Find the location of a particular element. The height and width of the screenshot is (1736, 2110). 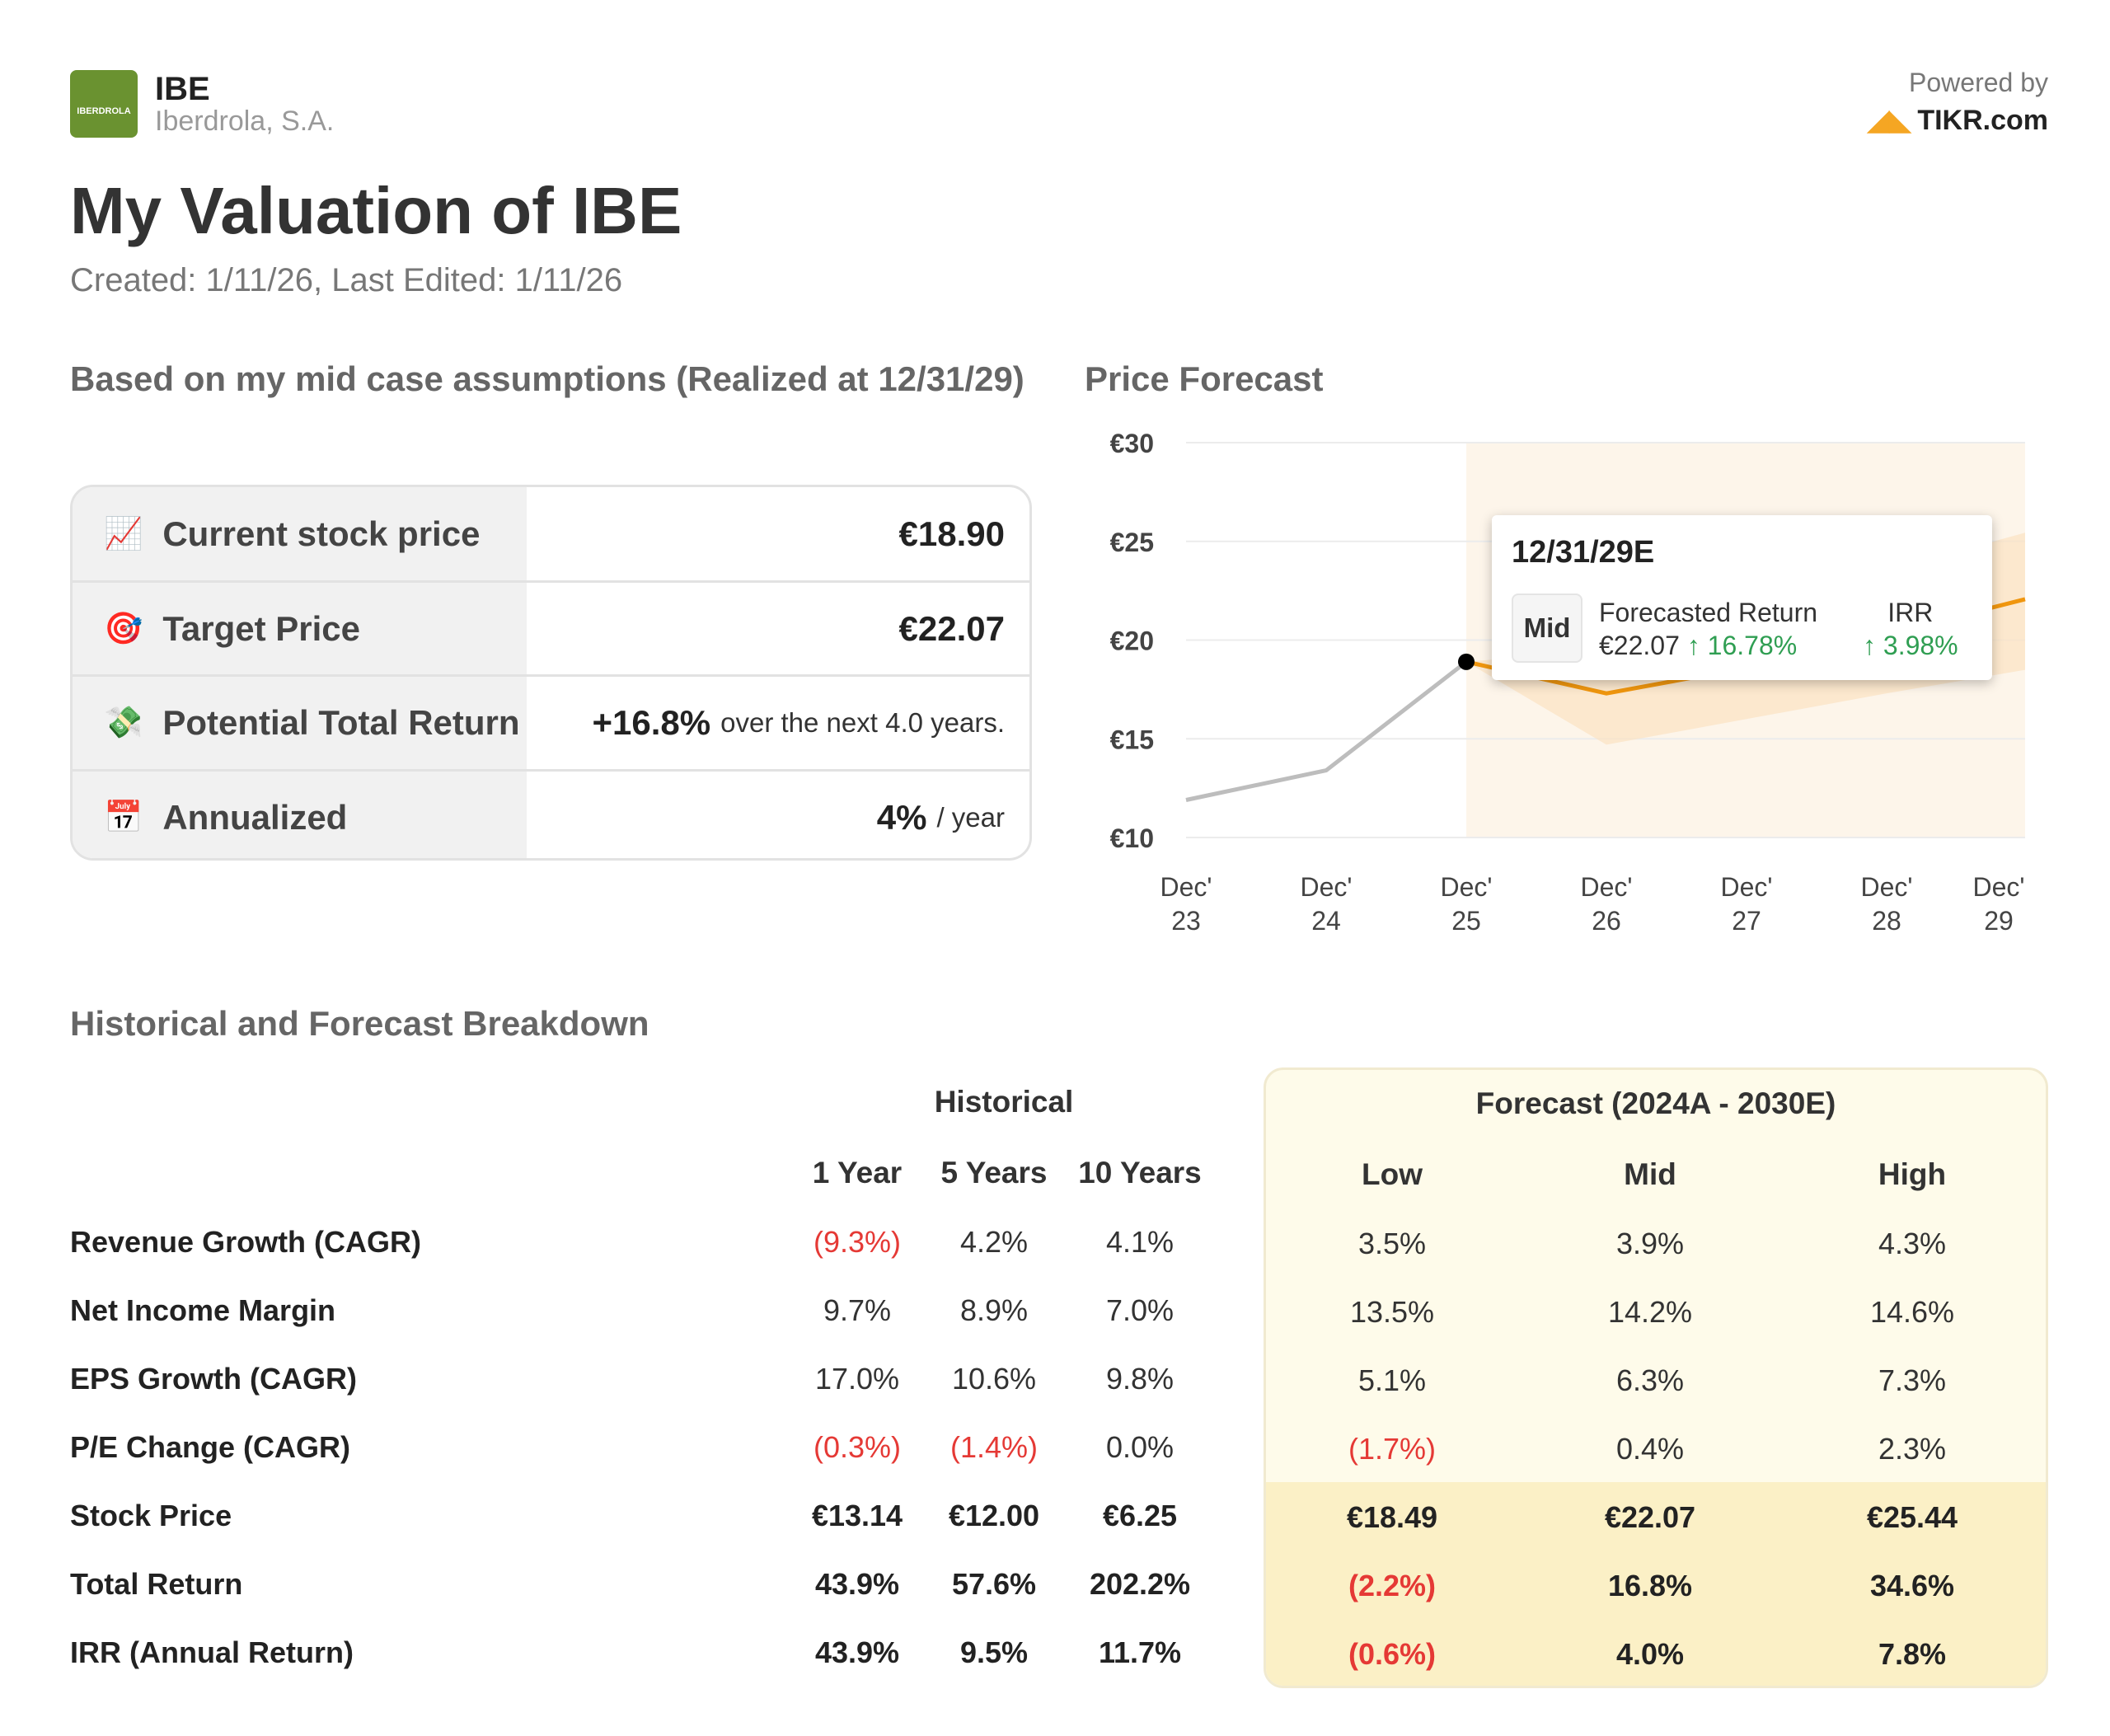

hist-cell: 9.5% is located at coordinates (994, 1652).